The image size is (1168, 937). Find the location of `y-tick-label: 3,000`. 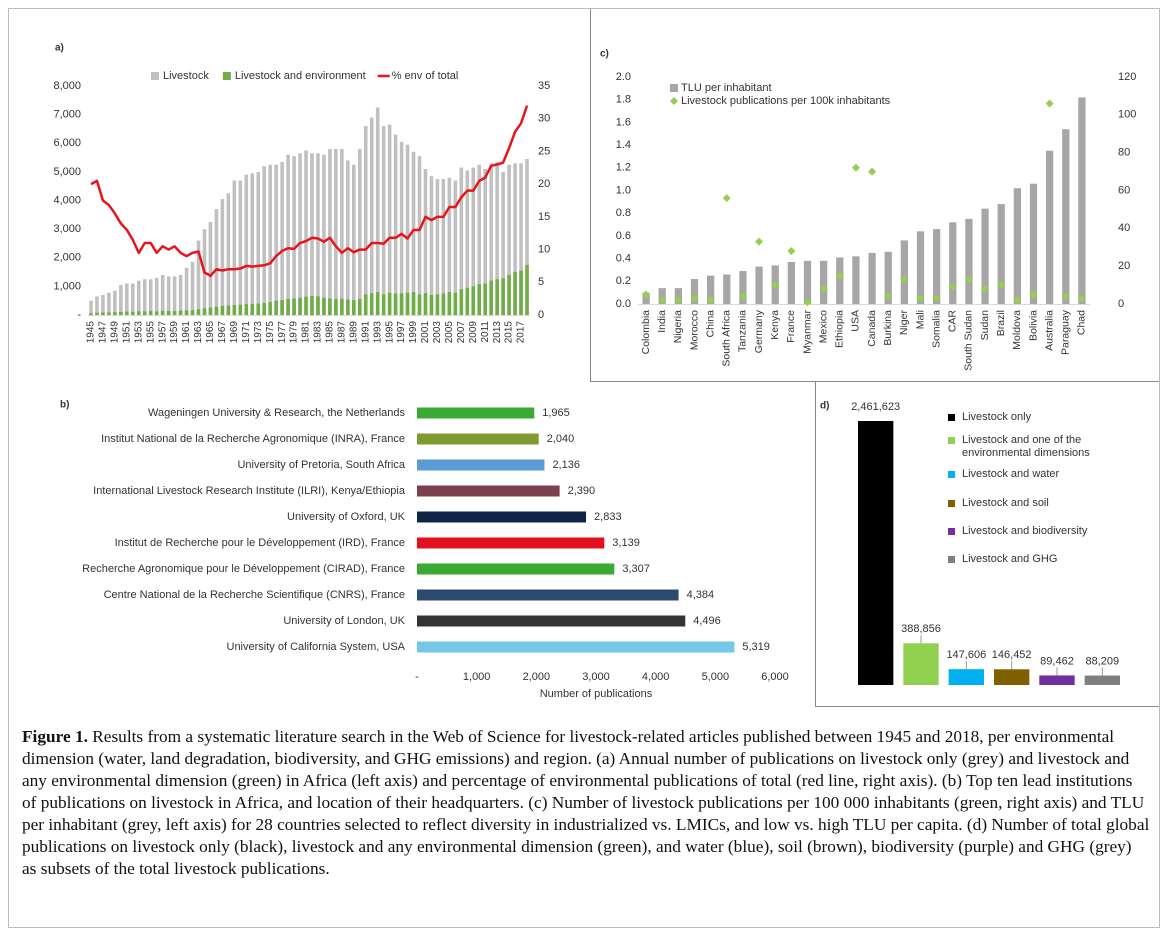

y-tick-label: 3,000 is located at coordinates (67, 229).